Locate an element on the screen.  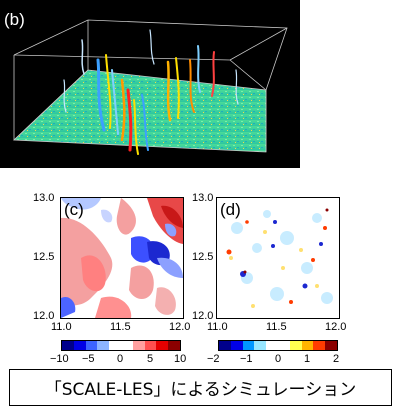
panel-c-x-tick: 11.5 is located at coordinates (120, 327).